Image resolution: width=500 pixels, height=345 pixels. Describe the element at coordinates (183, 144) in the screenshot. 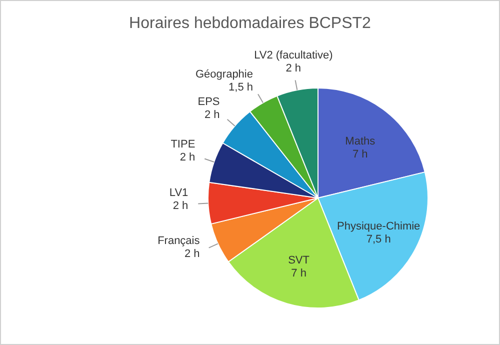

I see `slice-label: TIPE` at that location.